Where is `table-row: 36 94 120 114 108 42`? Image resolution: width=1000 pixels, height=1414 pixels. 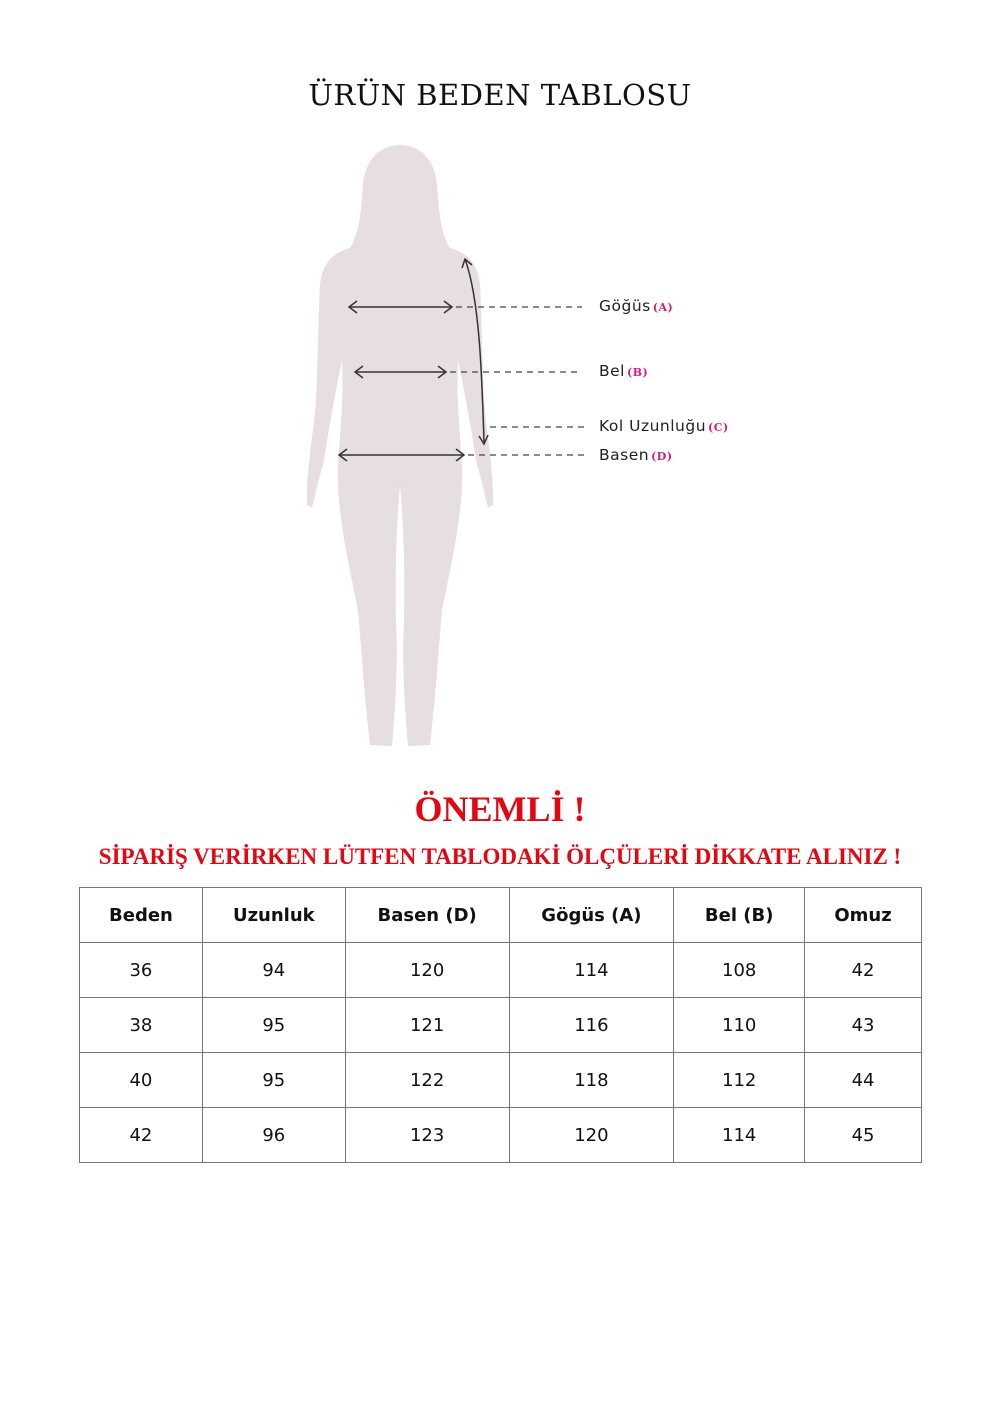
table-row: 36 94 120 114 108 42 is located at coordinates (500, 970).